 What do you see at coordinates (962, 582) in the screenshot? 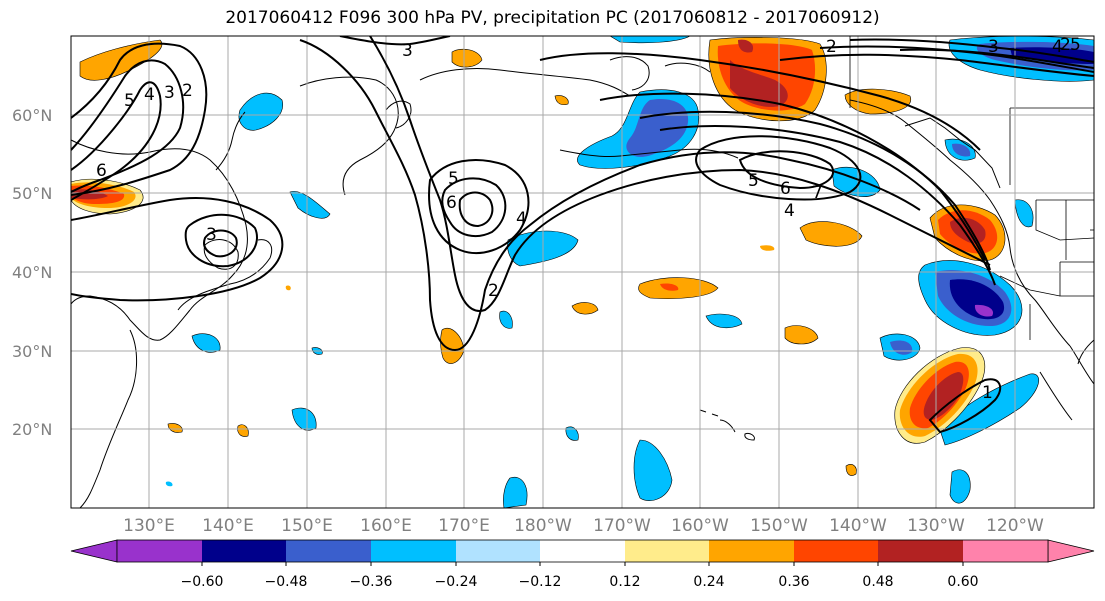
I see `colorbar-tick-label: 0.60` at bounding box center [962, 582].